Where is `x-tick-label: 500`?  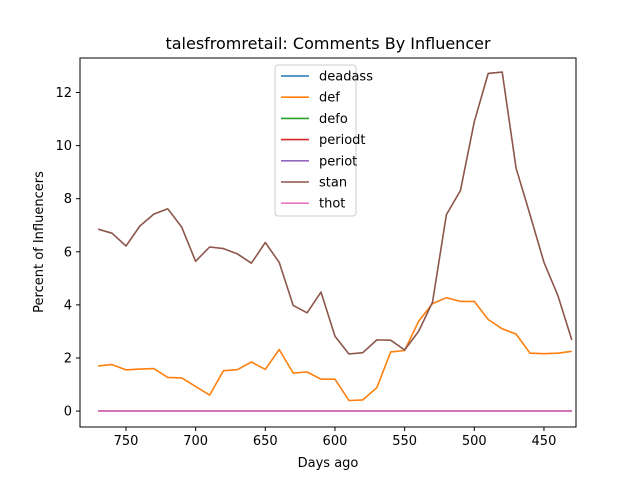
x-tick-label: 500 is located at coordinates (474, 441).